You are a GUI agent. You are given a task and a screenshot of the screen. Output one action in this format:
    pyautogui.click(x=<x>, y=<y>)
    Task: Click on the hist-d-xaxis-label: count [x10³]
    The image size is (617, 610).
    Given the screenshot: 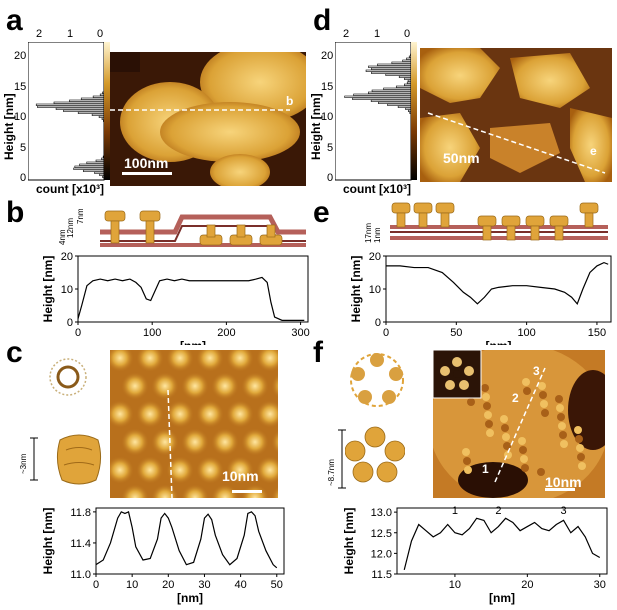 What is the action you would take?
    pyautogui.click(x=377, y=189)
    